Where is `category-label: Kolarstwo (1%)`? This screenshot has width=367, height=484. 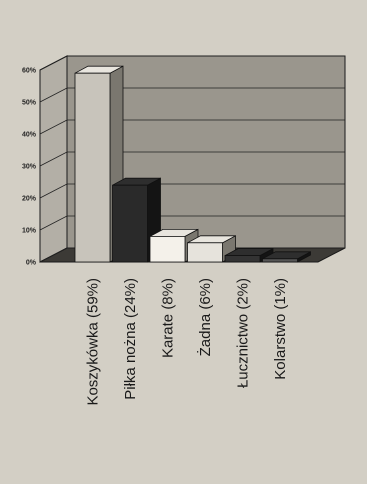
category-label: Kolarstwo (1%) is located at coordinates (280, 329).